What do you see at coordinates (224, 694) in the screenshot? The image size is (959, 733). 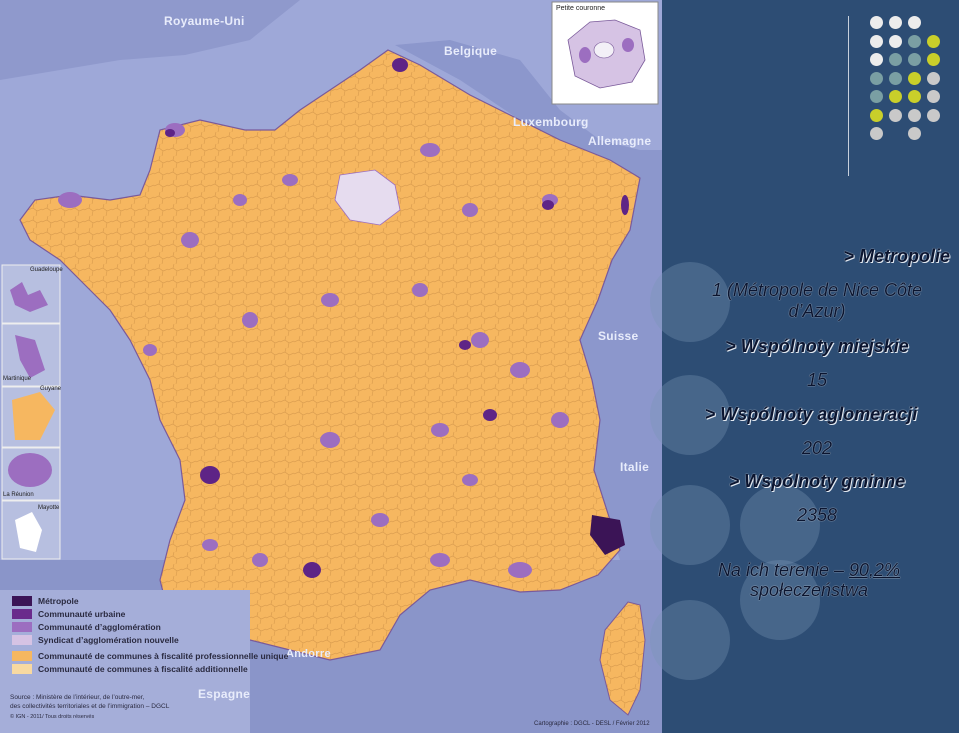 I see `label-espagne: Espagne` at bounding box center [224, 694].